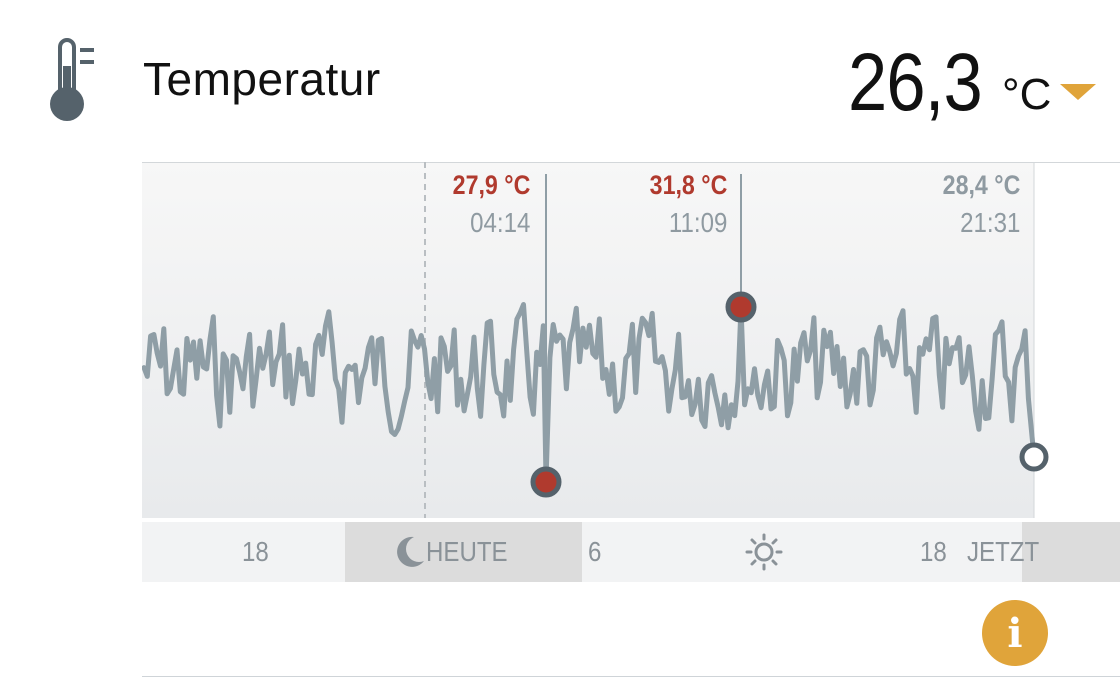 The height and width of the screenshot is (682, 1120). I want to click on future-band, so click(1071, 552).